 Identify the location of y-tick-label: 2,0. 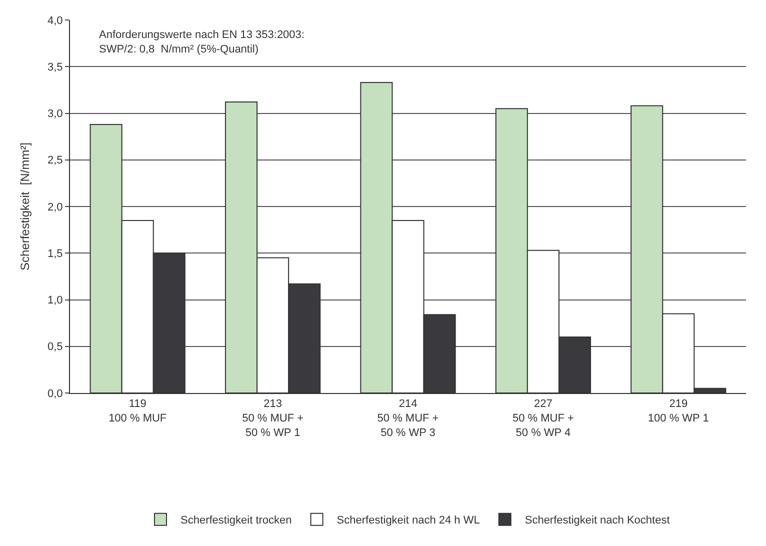
(55, 207).